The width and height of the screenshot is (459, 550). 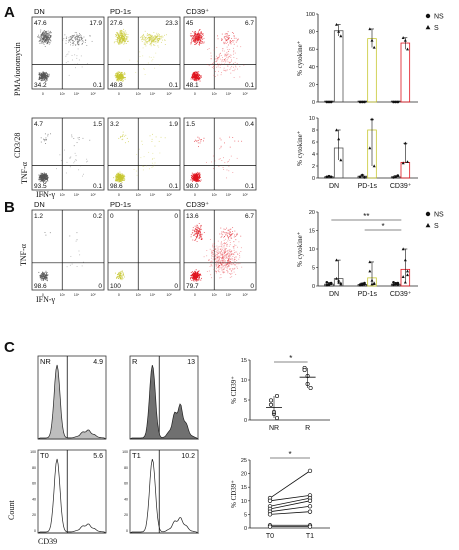 I want to click on quad-lr: 0, so click(x=176, y=286).